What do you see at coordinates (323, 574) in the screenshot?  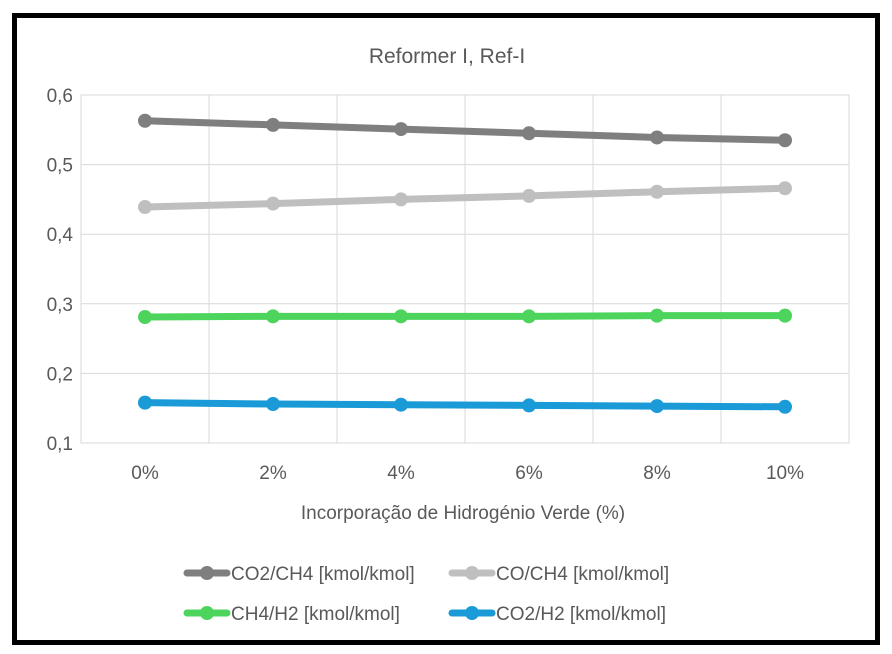 I see `legend-label: CO2/CH4 [kmol/kmol]` at bounding box center [323, 574].